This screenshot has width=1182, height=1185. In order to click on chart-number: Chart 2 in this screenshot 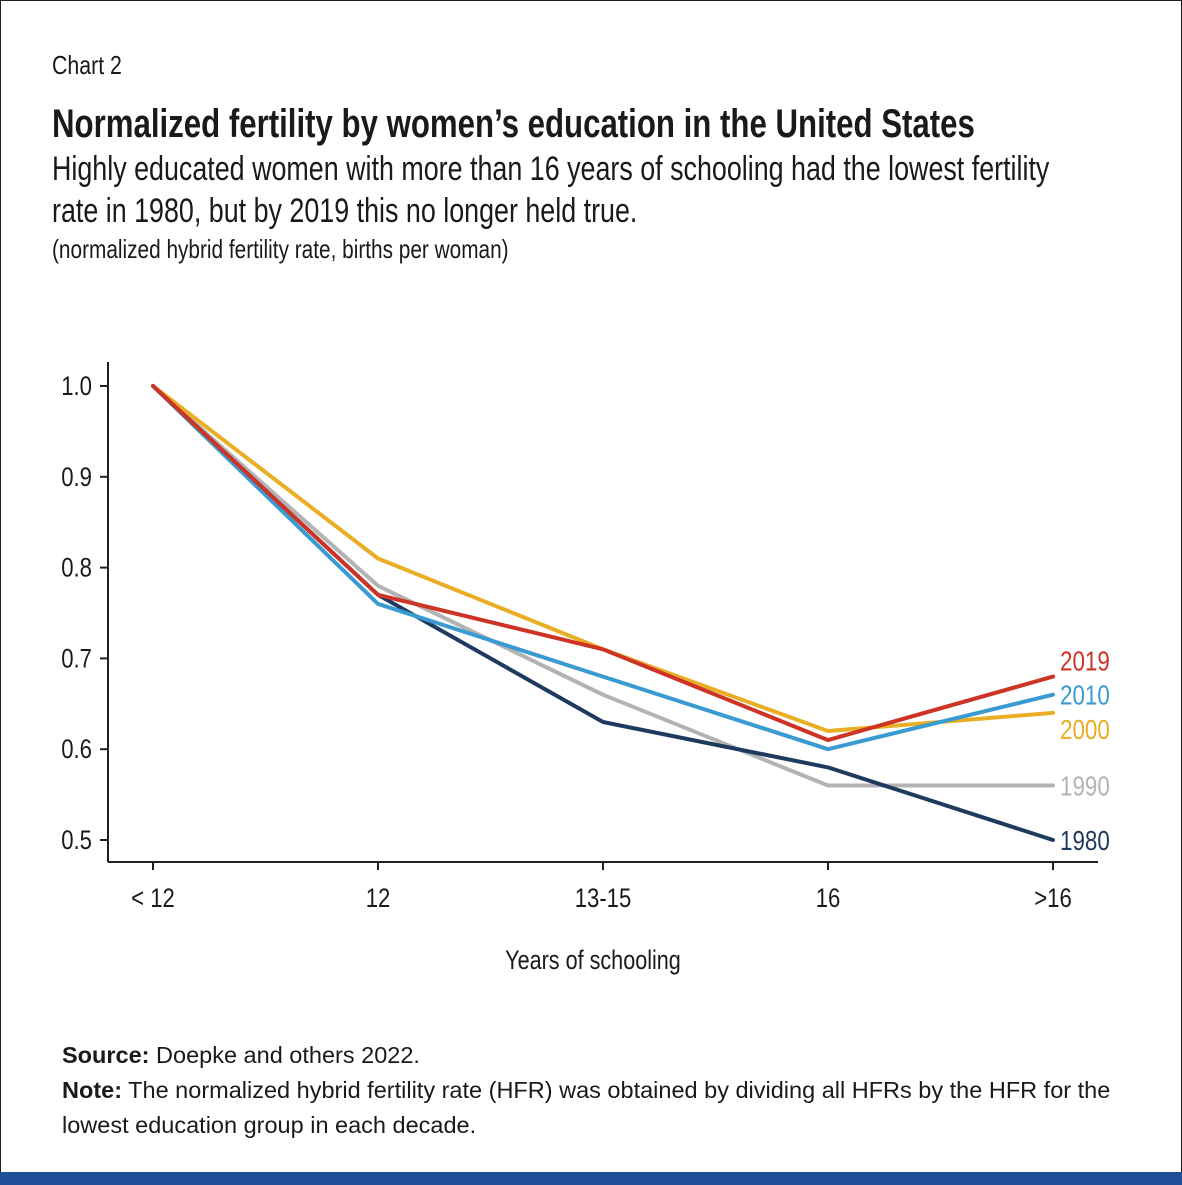, I will do `click(87, 65)`.